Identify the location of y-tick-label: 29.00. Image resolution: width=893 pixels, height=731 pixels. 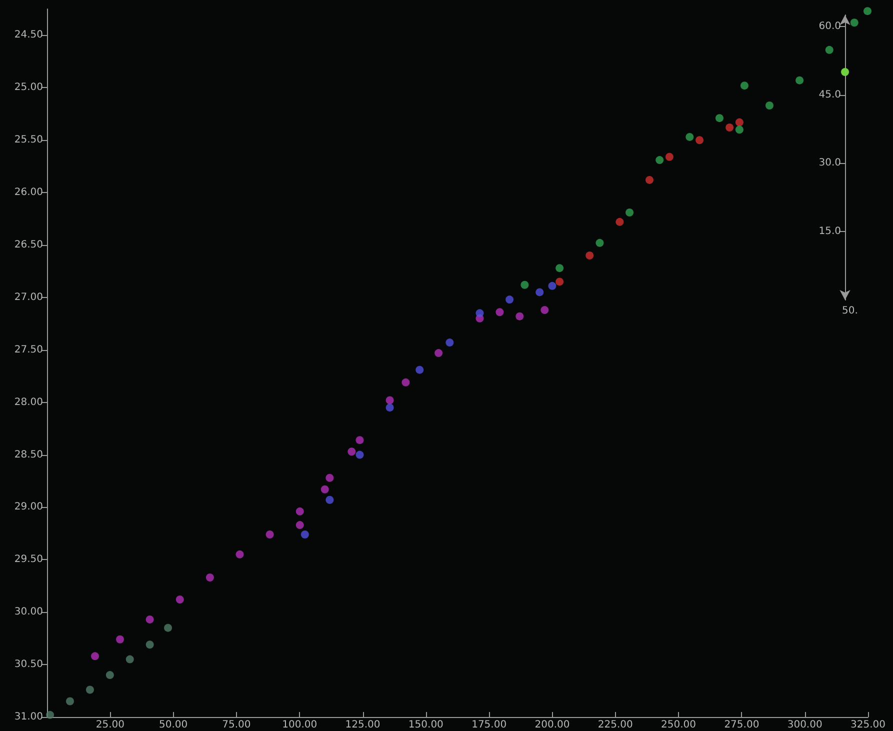
(28, 507).